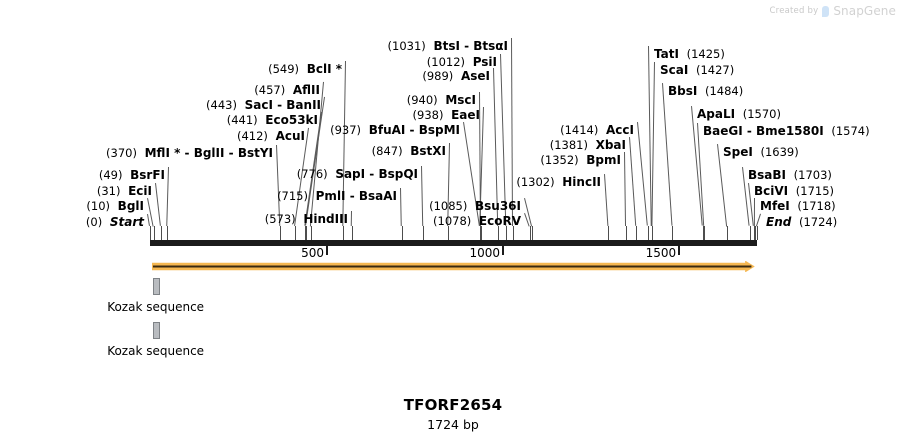  I want to click on enzyme-position: (10), so click(98, 206).